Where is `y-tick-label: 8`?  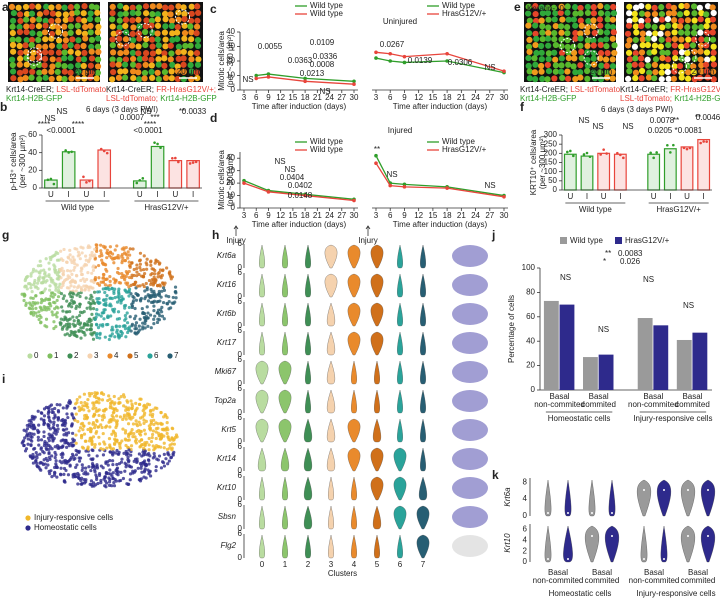 y-tick-label: 8 is located at coordinates (525, 481).